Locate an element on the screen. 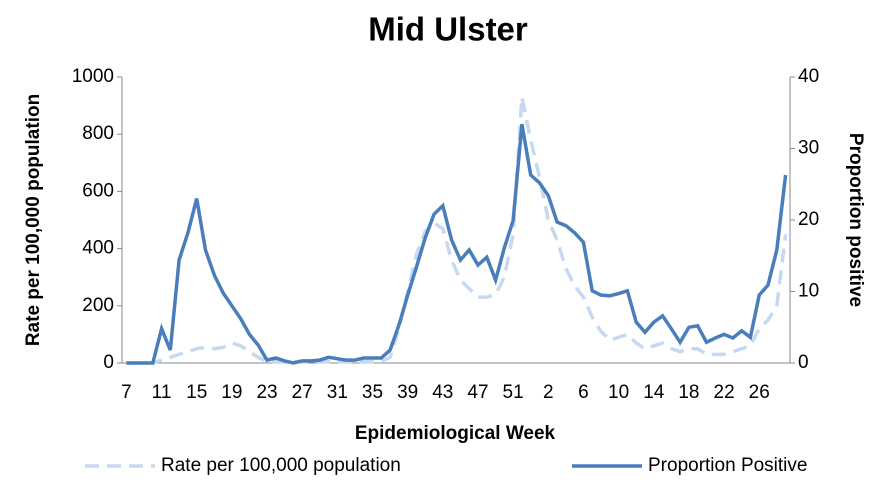 The height and width of the screenshot is (483, 888). x-tick-label: 2 is located at coordinates (548, 392).